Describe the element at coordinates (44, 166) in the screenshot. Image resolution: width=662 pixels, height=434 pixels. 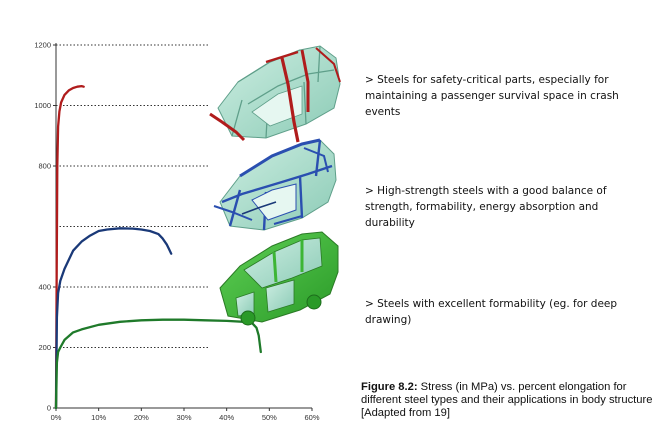
I see `y-tick-label: 800` at that location.